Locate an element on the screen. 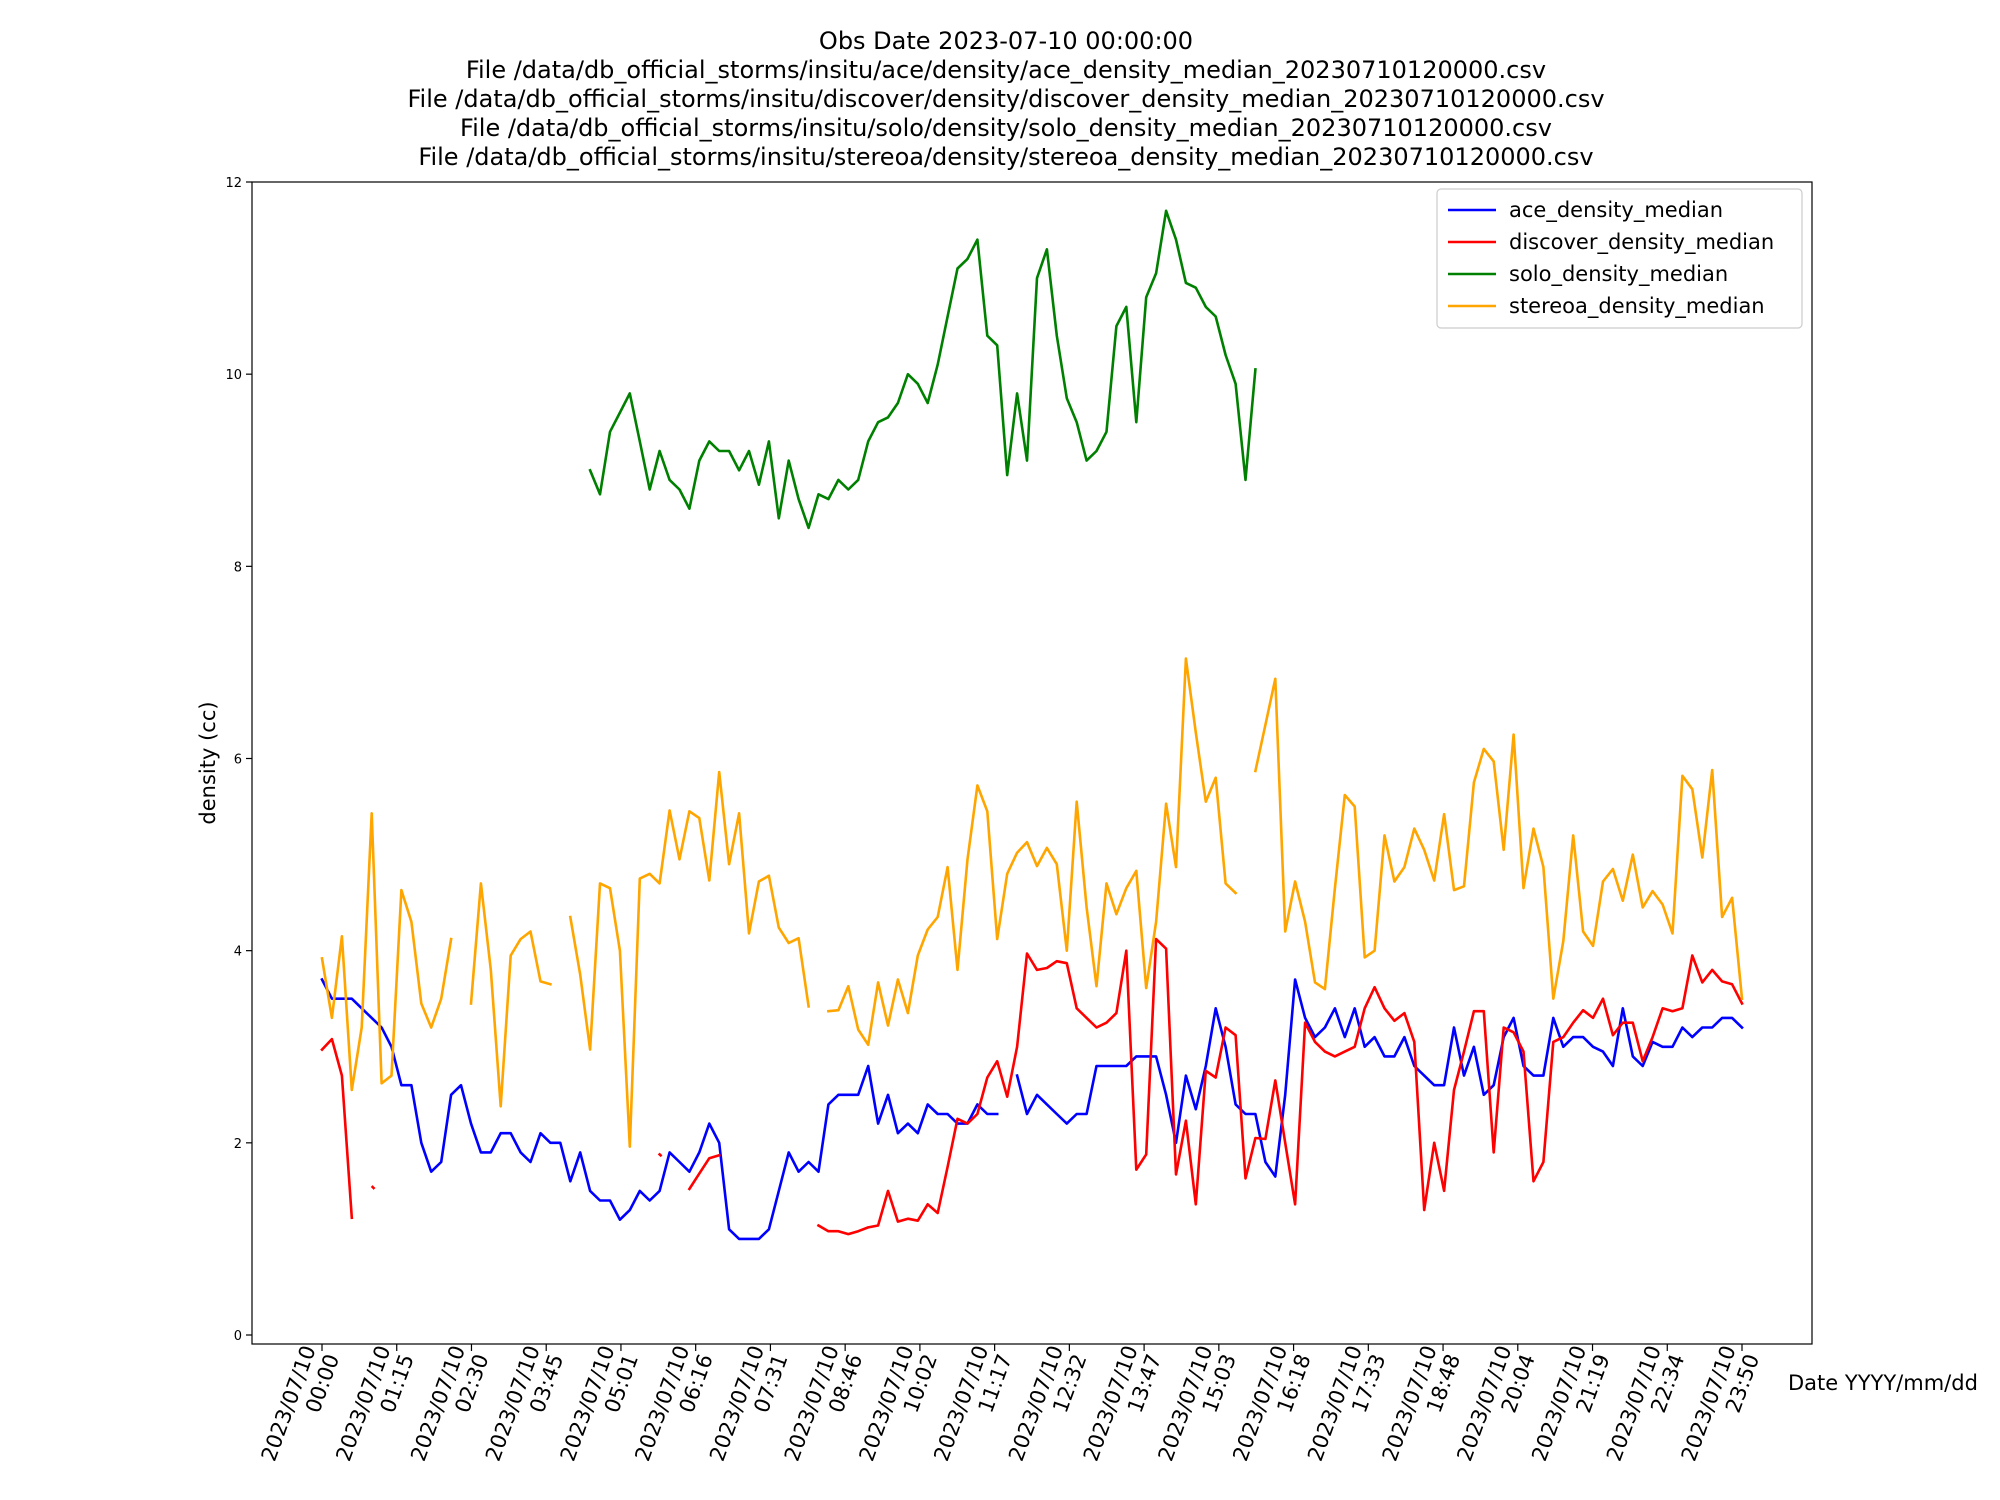  legend-label-discover_density_median: discover_density_median is located at coordinates (1641, 242).